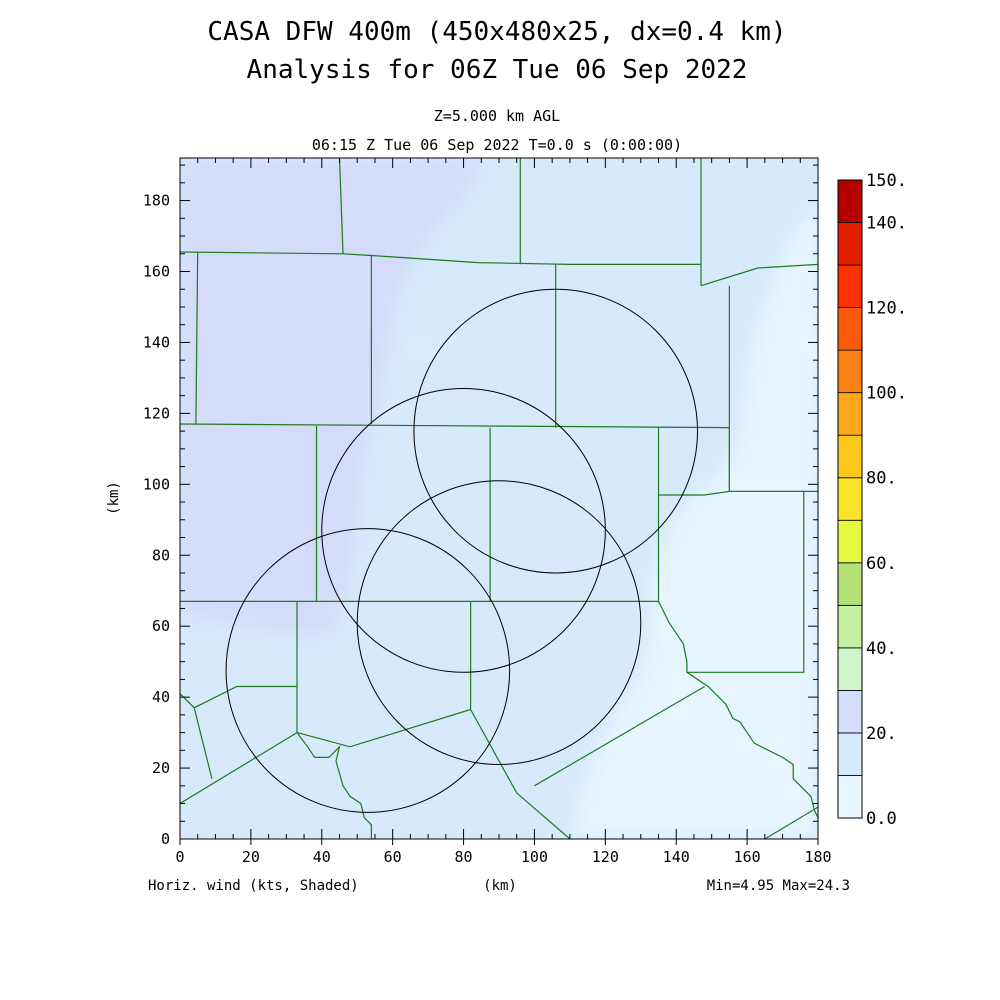 This screenshot has width=1000, height=1000. I want to click on x-tick-label: 140, so click(676, 857).